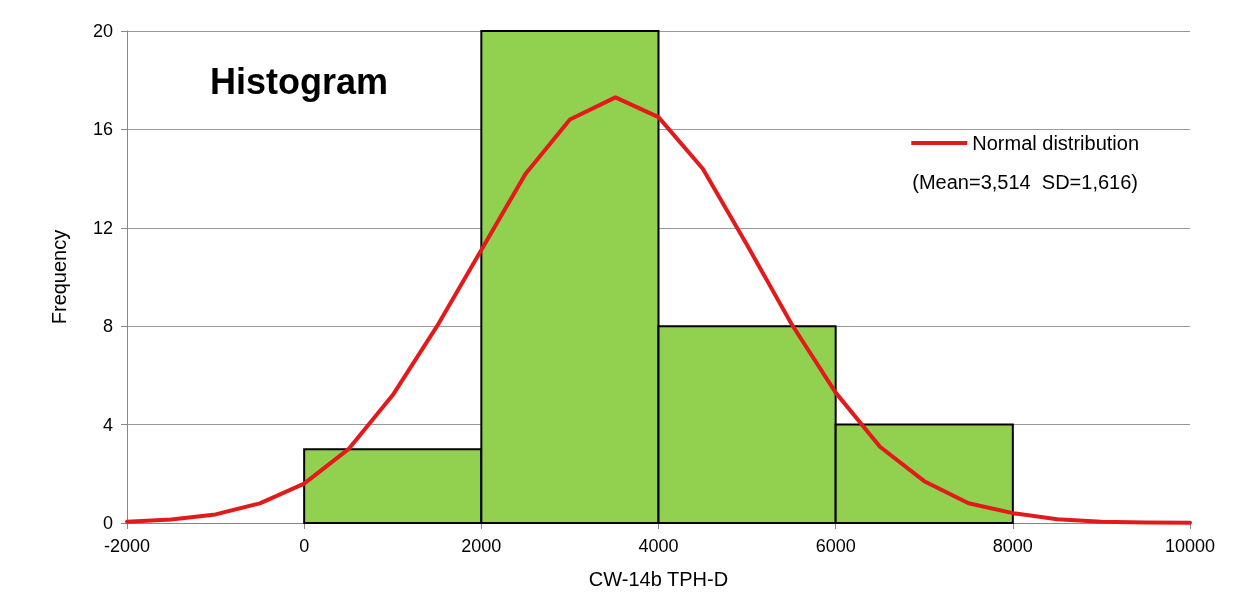 This screenshot has width=1234, height=612. Describe the element at coordinates (1025, 182) in the screenshot. I see `annotation: (Mean=3,514 SD=1,616)` at that location.